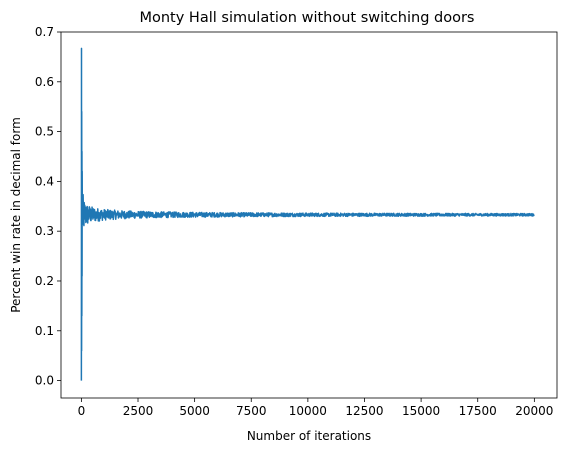  I want to click on x-tick-label: 17500, so click(478, 411).